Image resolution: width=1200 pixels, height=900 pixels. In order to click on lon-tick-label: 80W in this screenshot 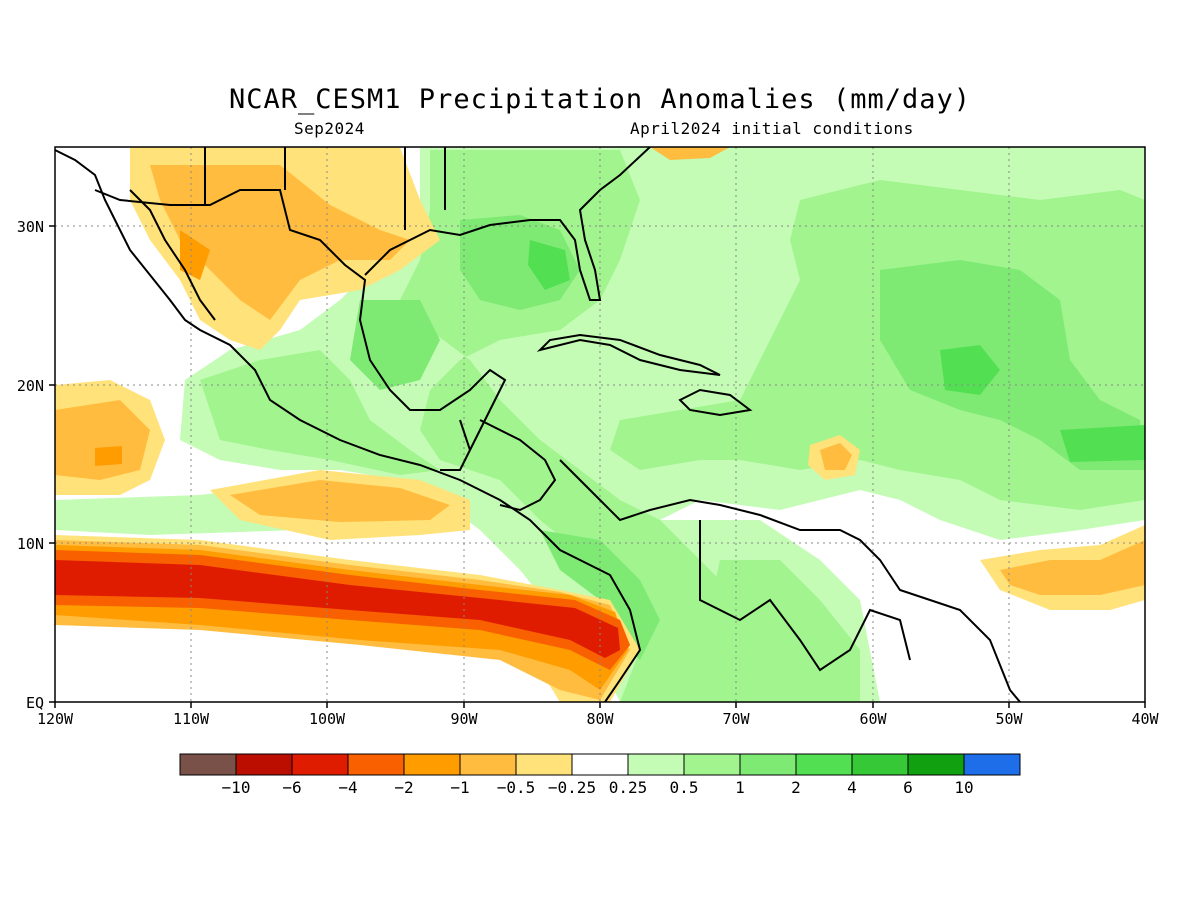, I will do `click(600, 719)`.